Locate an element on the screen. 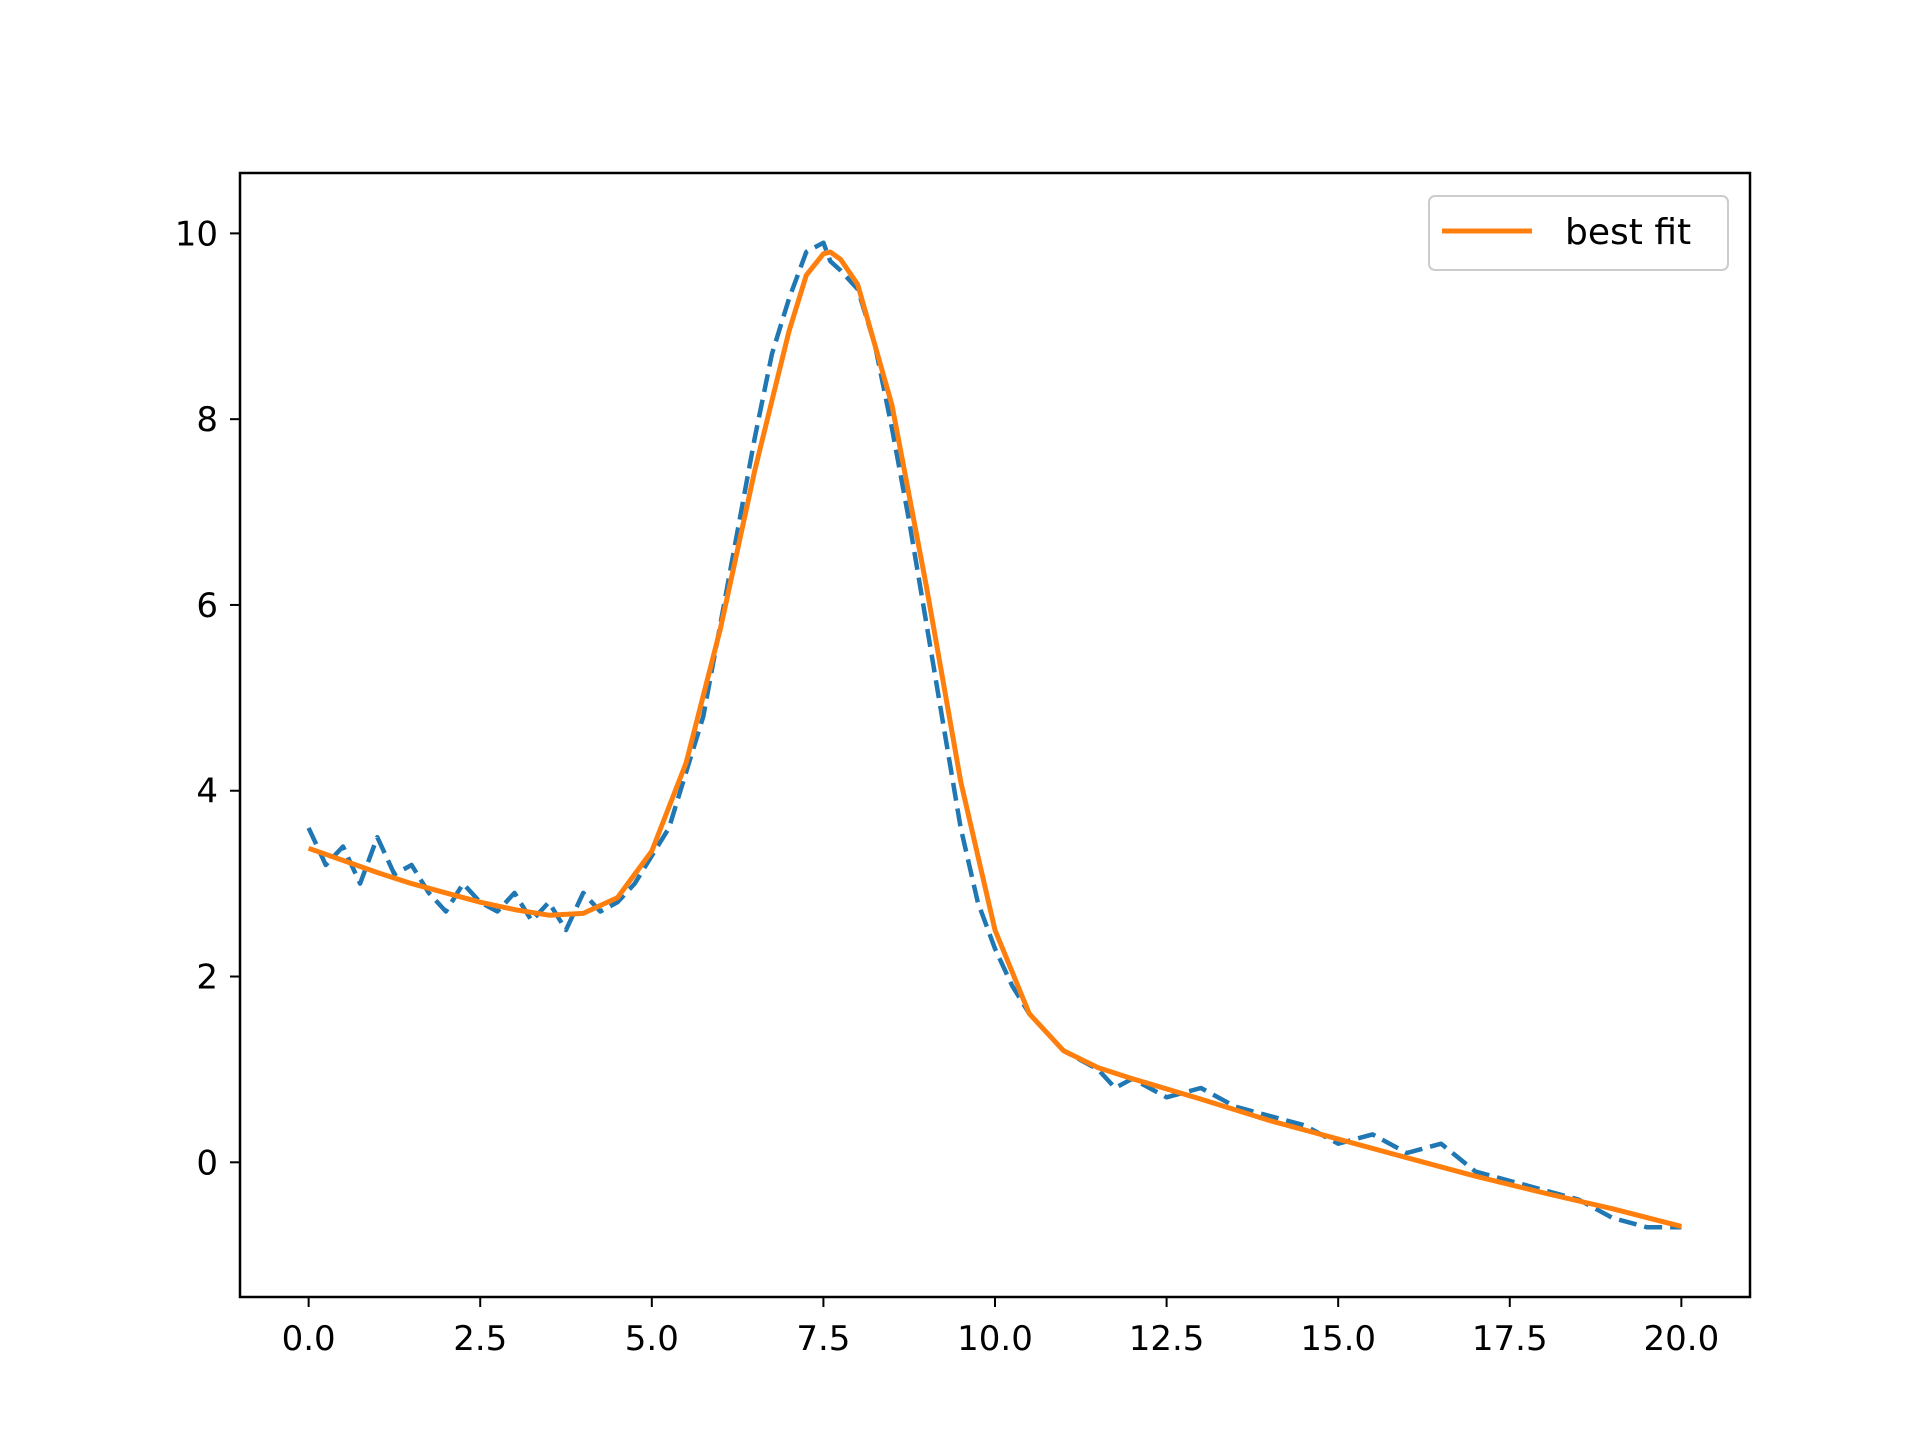  x-tick-label: 0.0 is located at coordinates (309, 1339).